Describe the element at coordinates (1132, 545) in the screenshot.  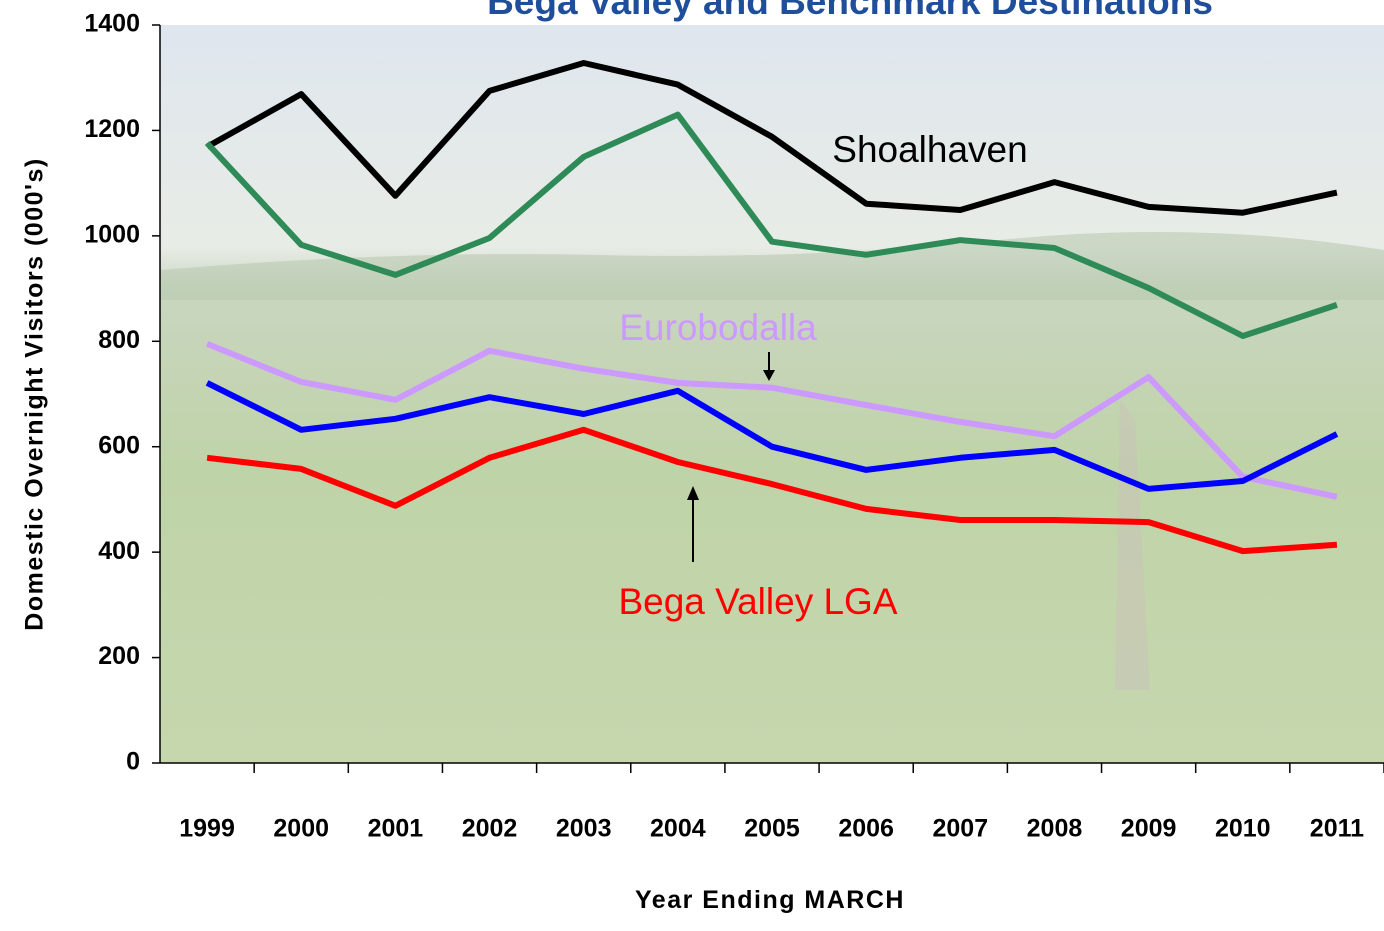
I see `tree-trunk` at that location.